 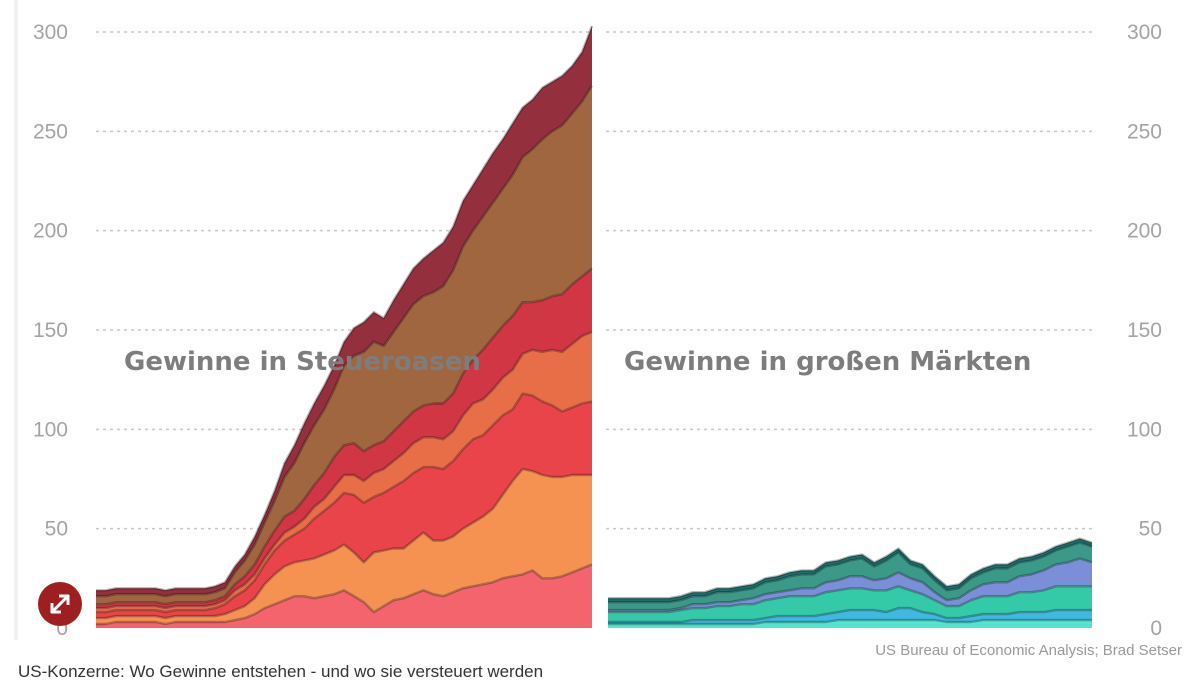 What do you see at coordinates (1144, 231) in the screenshot?
I see `ytick-right-label: 200` at bounding box center [1144, 231].